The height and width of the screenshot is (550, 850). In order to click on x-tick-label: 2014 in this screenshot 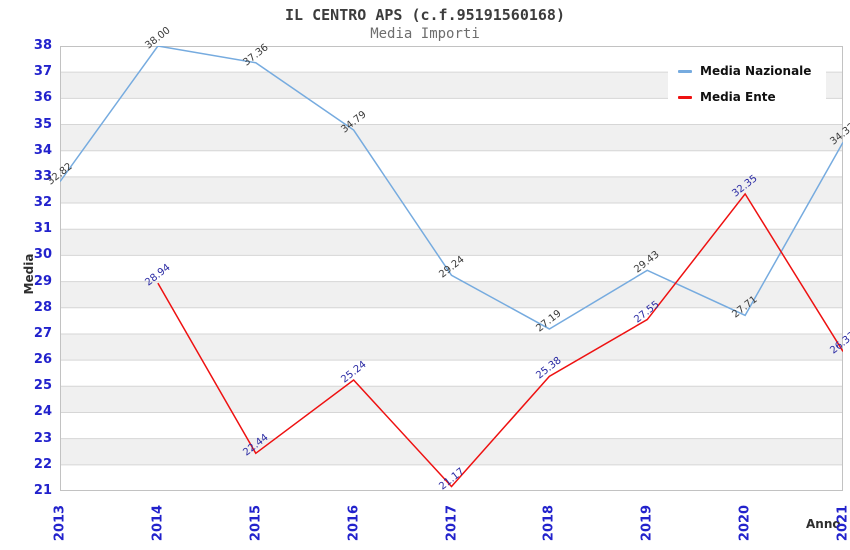, I will do `click(158, 523)`.